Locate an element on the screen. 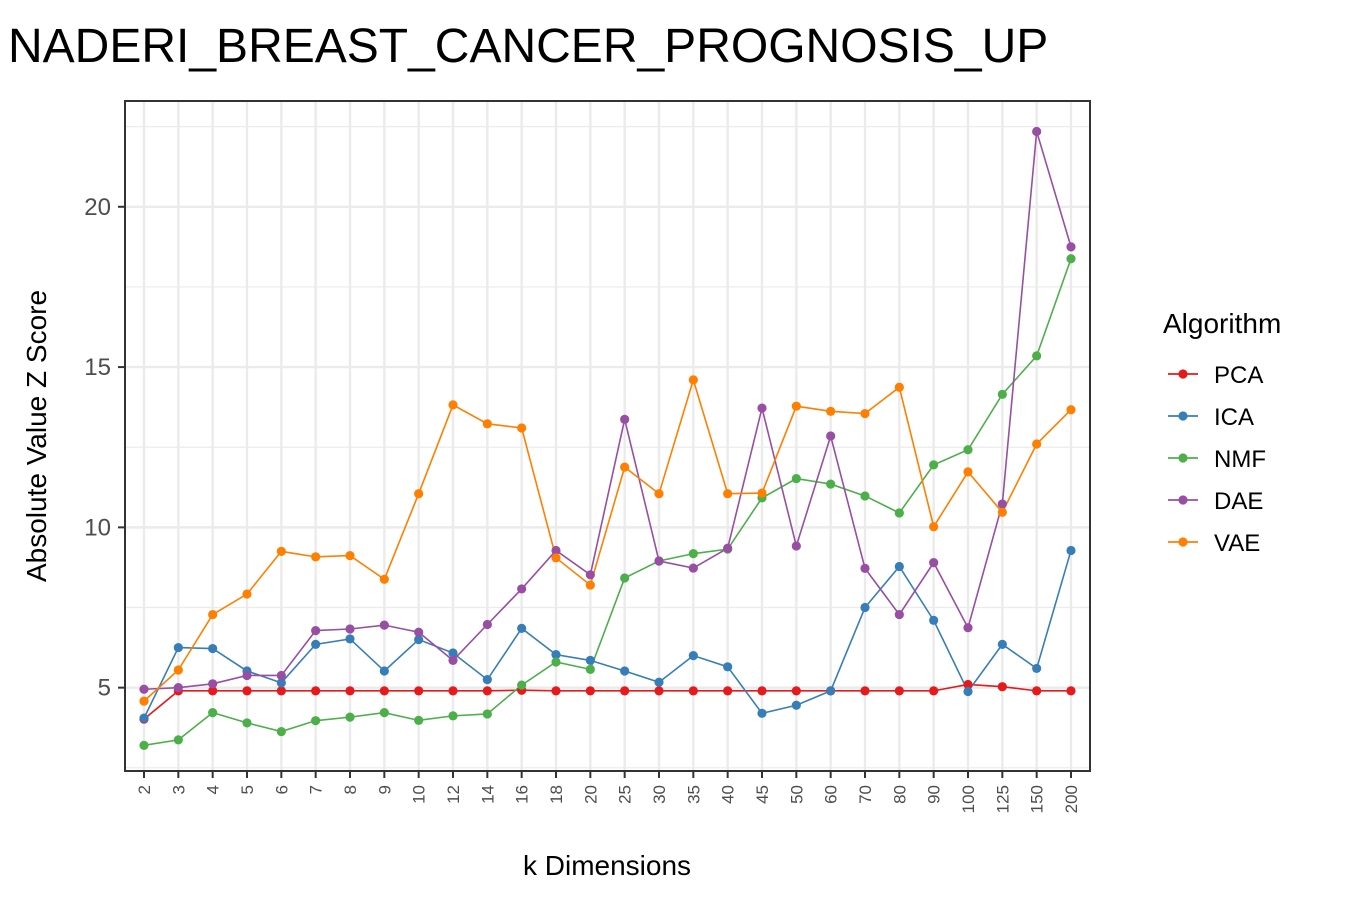 This screenshot has width=1350, height=900. y-tick-label: 20 is located at coordinates (97, 207).